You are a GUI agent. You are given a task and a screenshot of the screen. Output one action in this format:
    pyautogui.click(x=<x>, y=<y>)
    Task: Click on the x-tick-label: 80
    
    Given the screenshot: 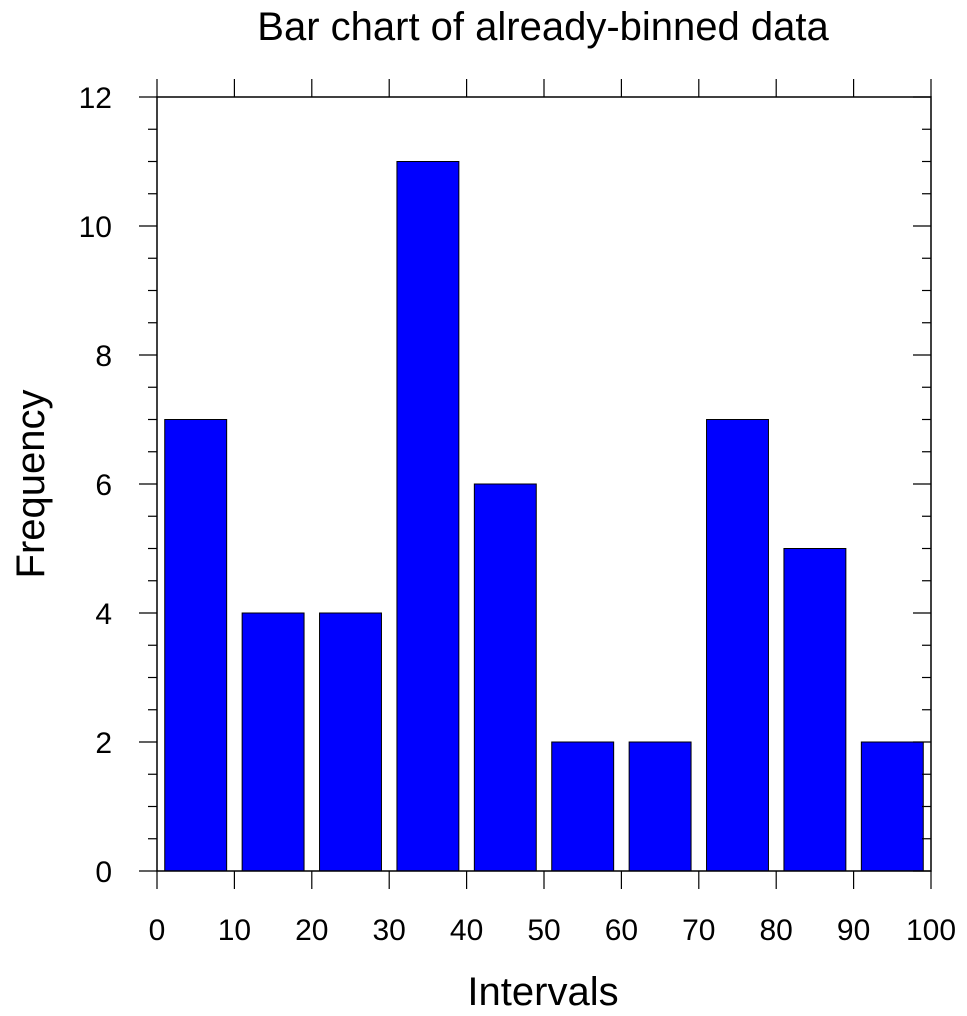 What is the action you would take?
    pyautogui.click(x=776, y=930)
    